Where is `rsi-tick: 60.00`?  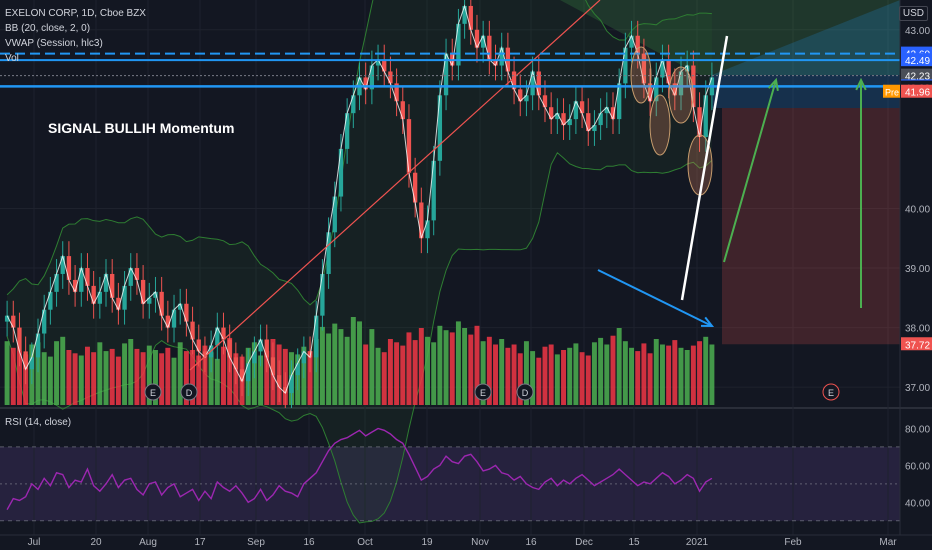
rsi-tick: 60.00 is located at coordinates (917, 466).